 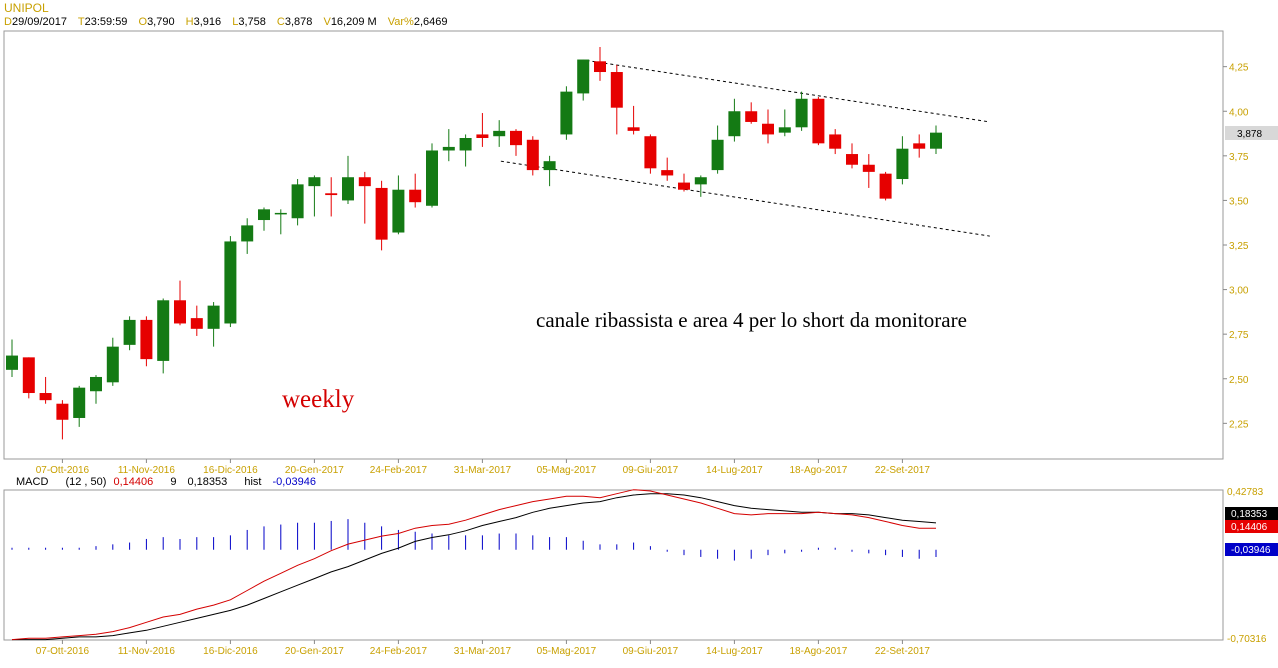 I want to click on hist-label: hist, so click(x=253, y=482).